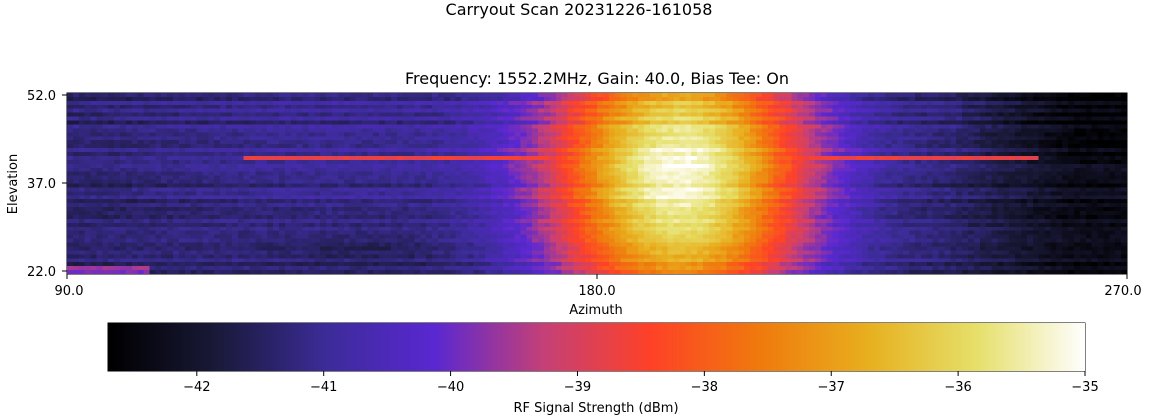  I want to click on x-tick-label: 180.0, so click(596, 291).